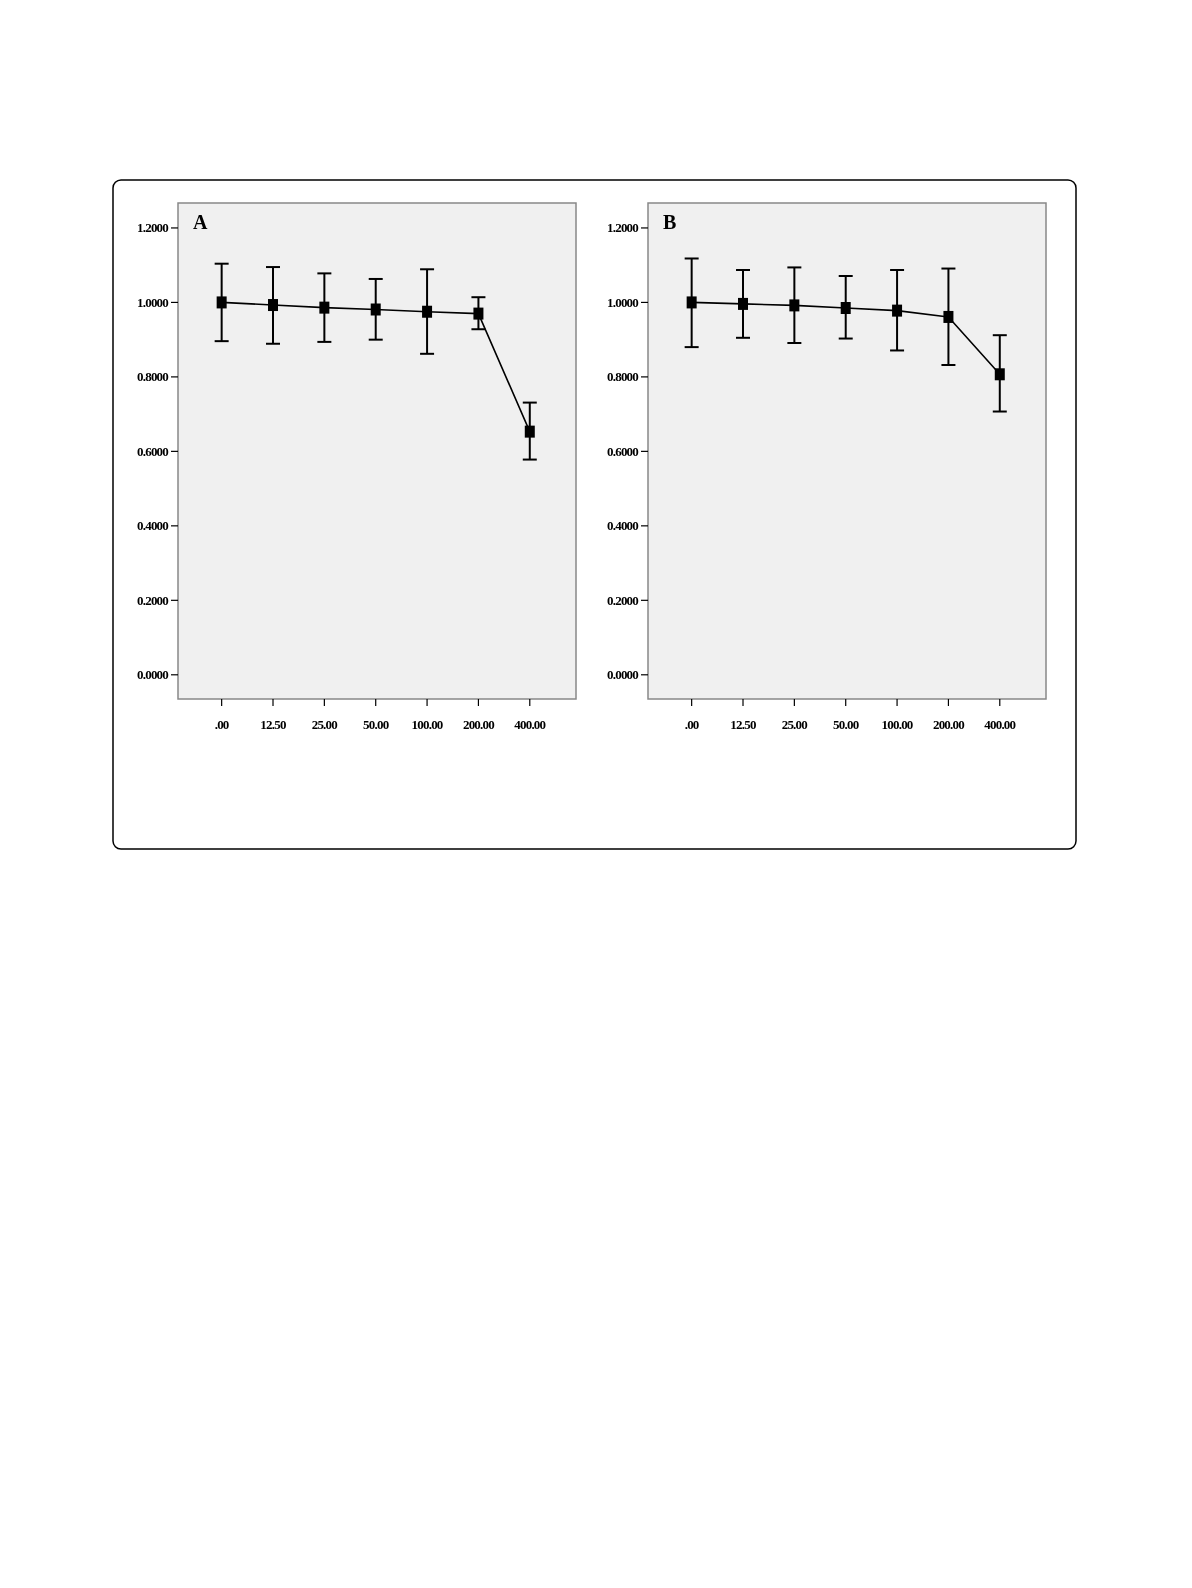 The width and height of the screenshot is (1192, 1588). Describe the element at coordinates (200, 222) in the screenshot. I see `chart-title: A` at that location.